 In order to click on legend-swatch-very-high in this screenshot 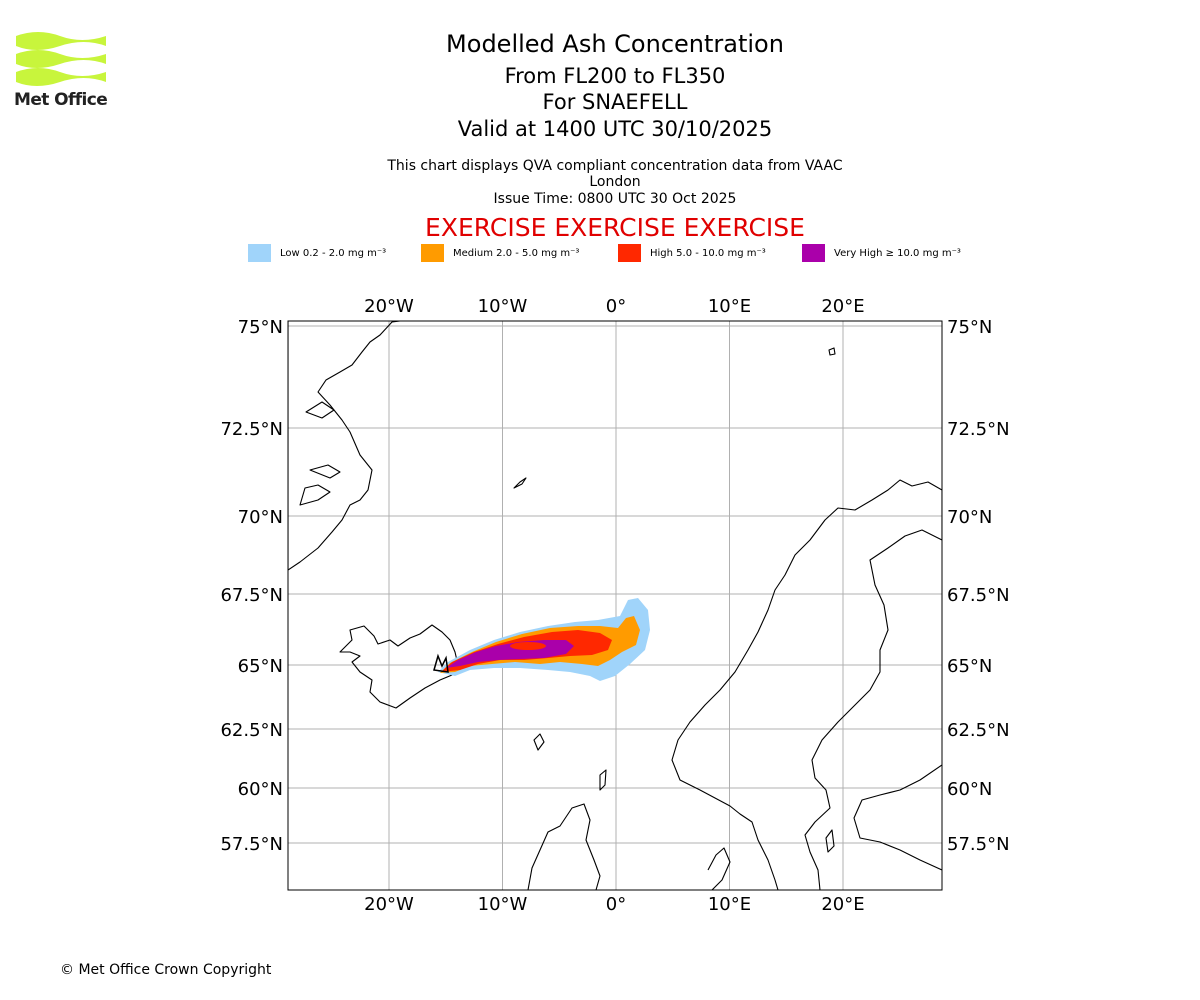, I will do `click(813, 253)`.